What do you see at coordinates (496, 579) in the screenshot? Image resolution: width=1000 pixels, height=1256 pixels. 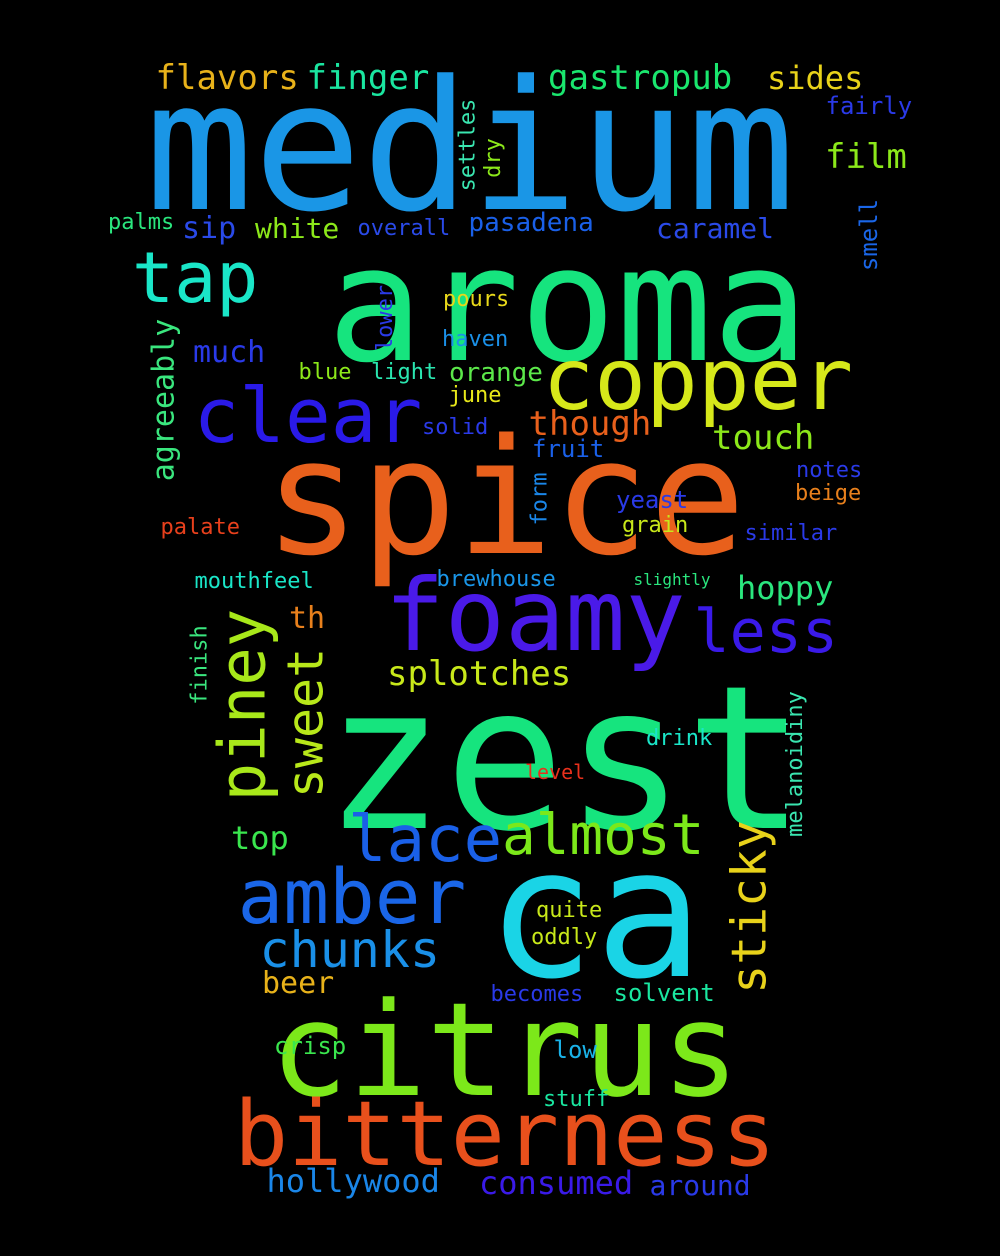 I see `word-brewhouse: brewhouse` at bounding box center [496, 579].